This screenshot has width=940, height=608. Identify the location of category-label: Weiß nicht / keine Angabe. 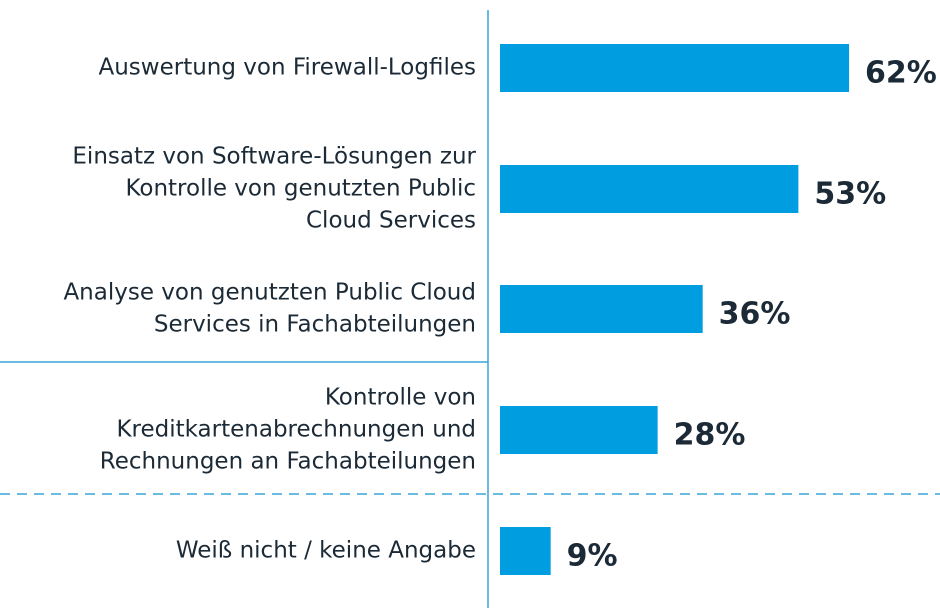
(326, 551).